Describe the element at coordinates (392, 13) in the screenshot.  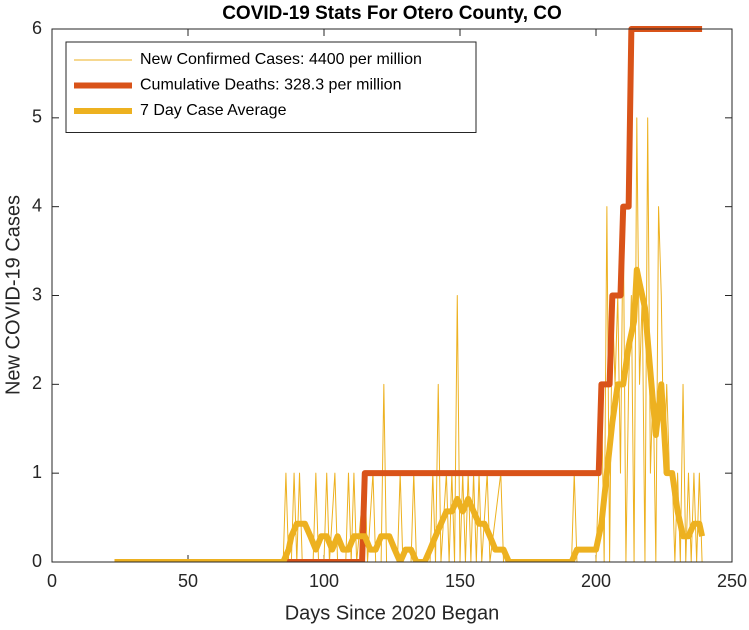
I see `chart-title: COVID-19 Stats For Otero County, CO` at that location.